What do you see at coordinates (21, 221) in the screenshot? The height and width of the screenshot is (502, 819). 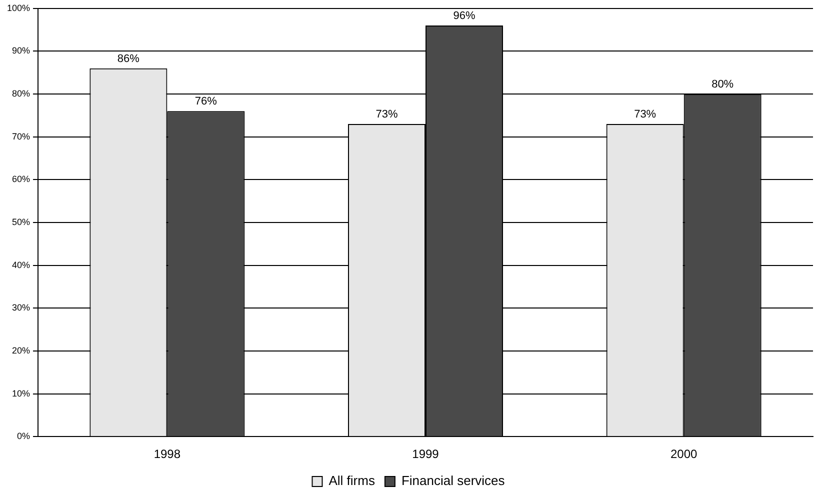 I see `y-tick-label: 50%` at bounding box center [21, 221].